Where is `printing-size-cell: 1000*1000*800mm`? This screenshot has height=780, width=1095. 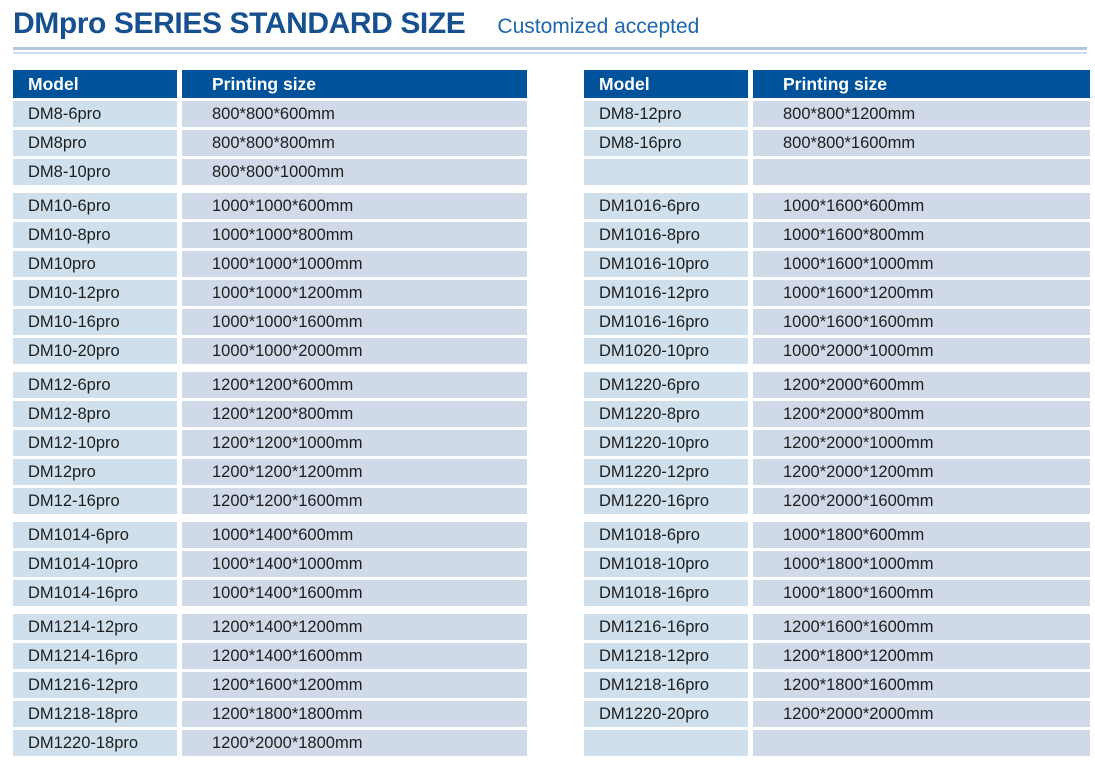 printing-size-cell: 1000*1000*800mm is located at coordinates (354, 235).